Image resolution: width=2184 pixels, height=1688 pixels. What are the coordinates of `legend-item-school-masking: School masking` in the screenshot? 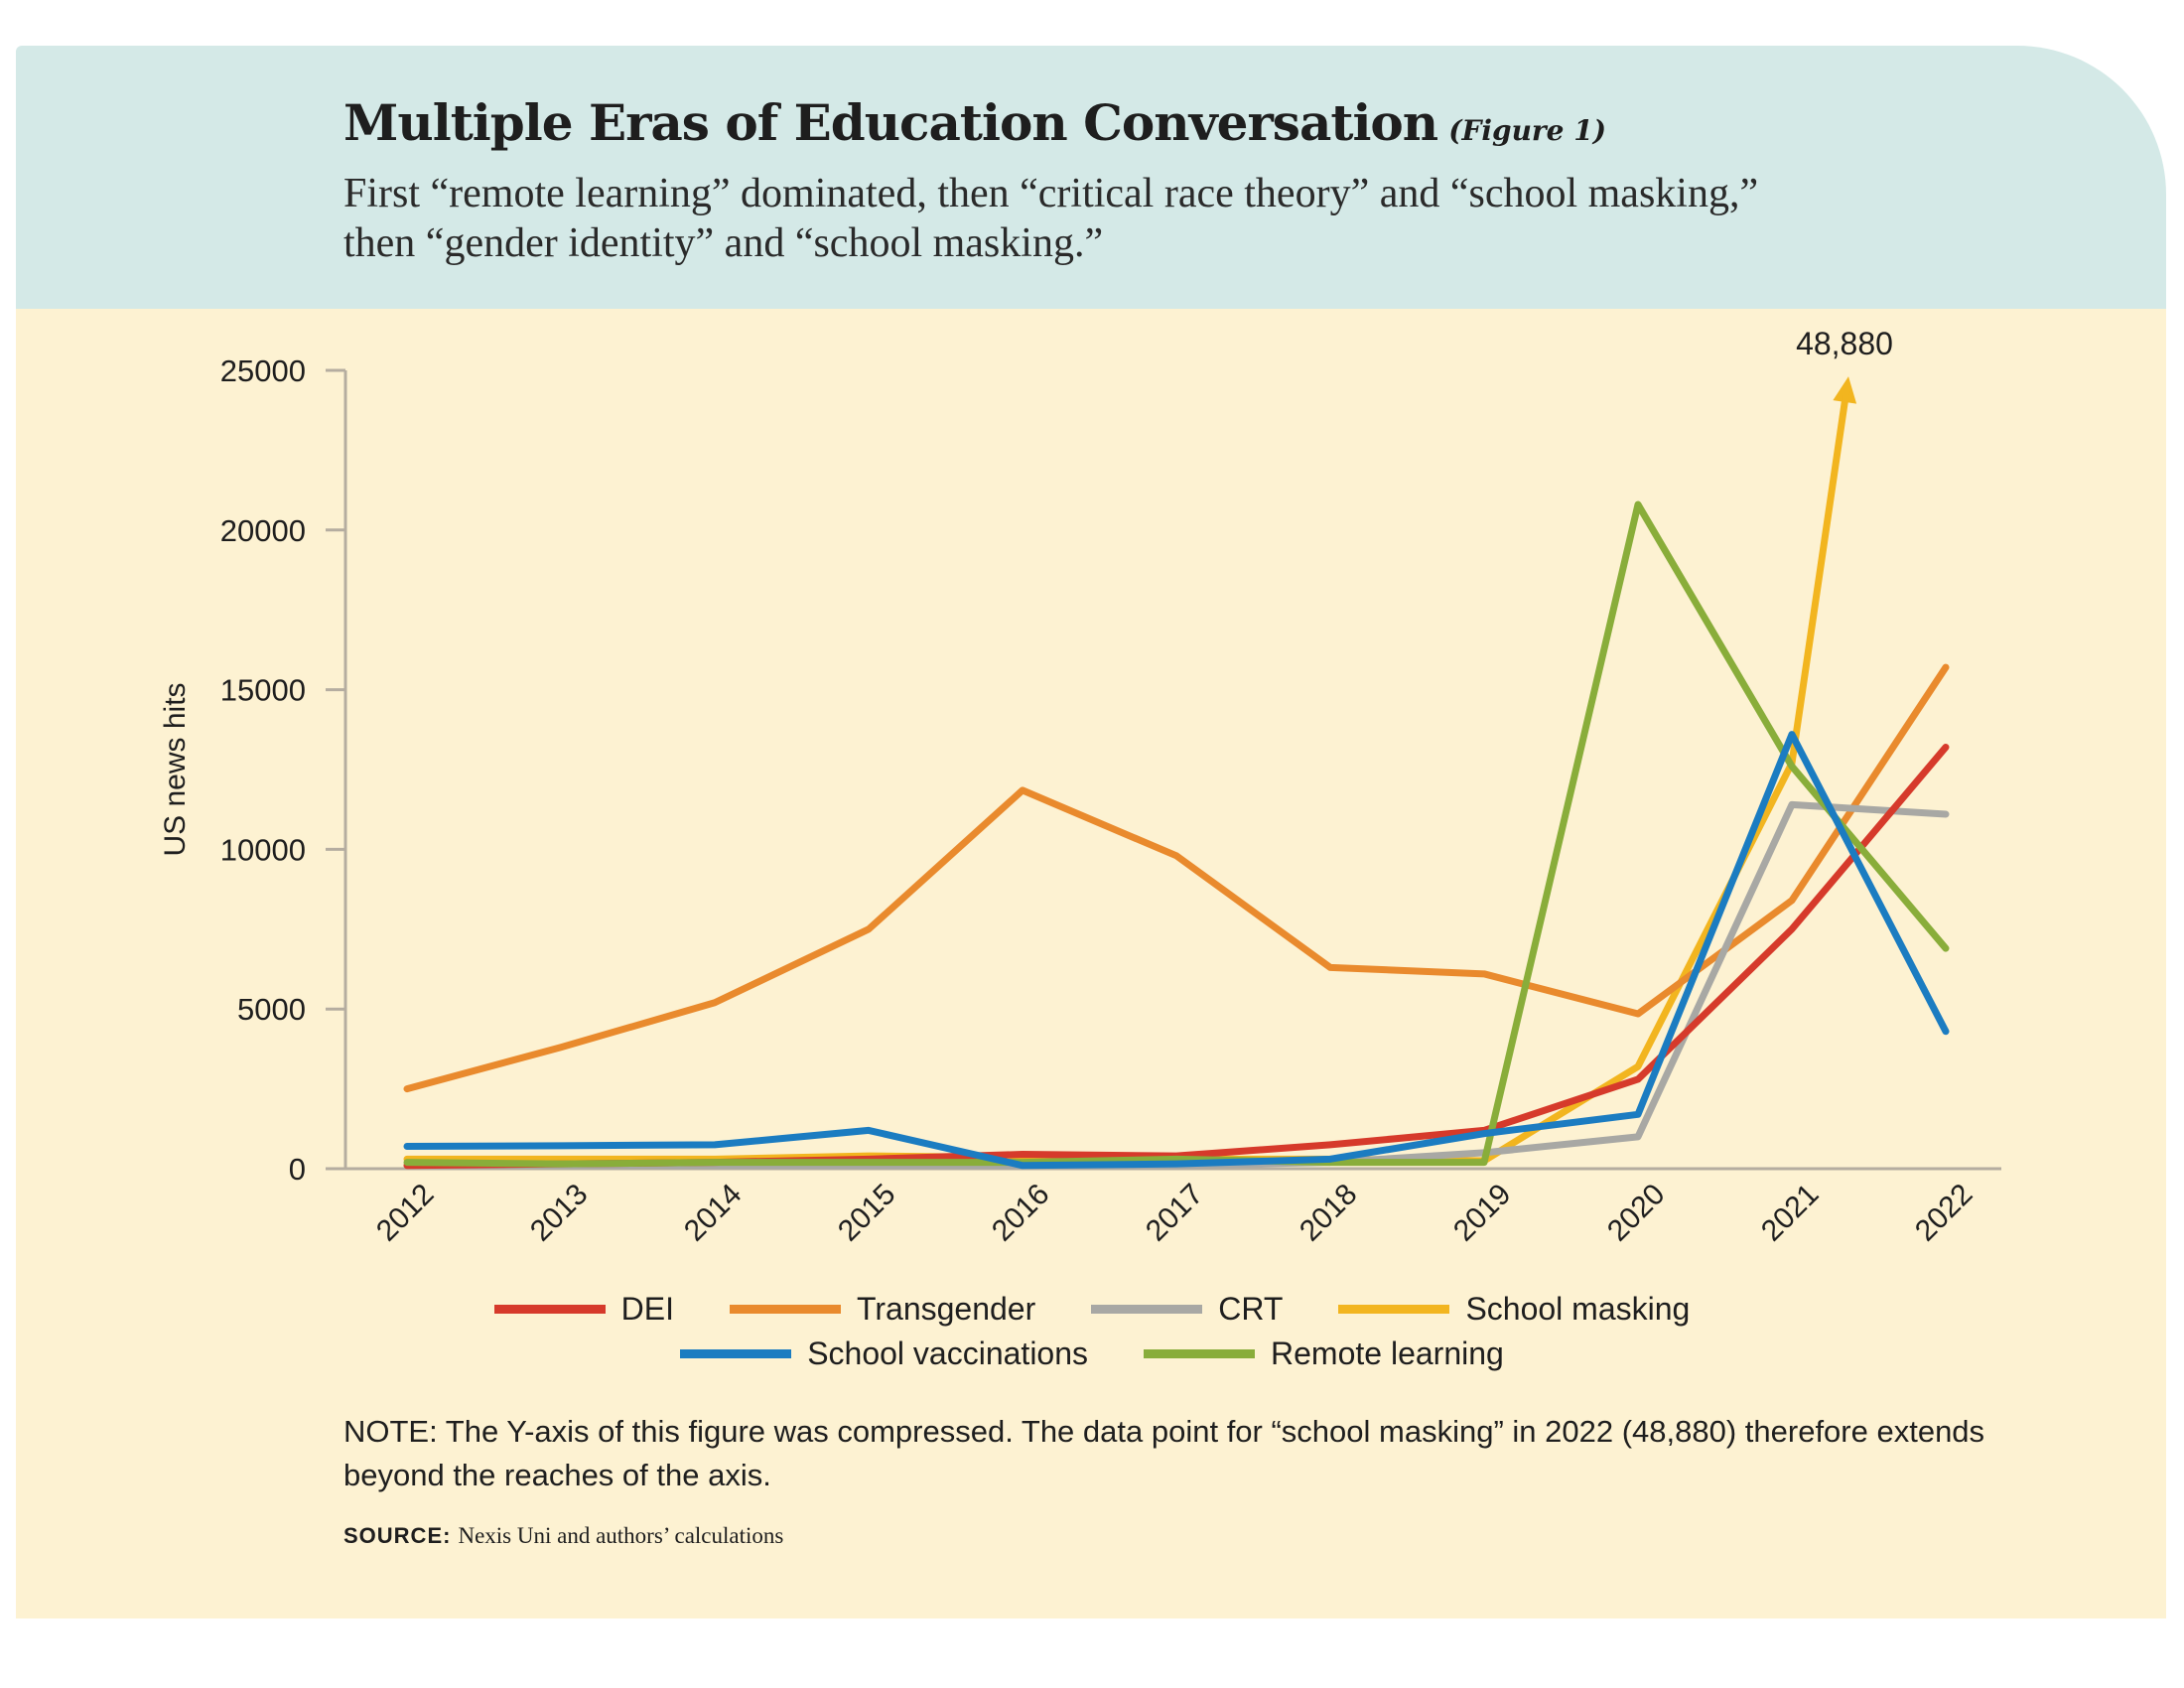 It's located at (1514, 1309).